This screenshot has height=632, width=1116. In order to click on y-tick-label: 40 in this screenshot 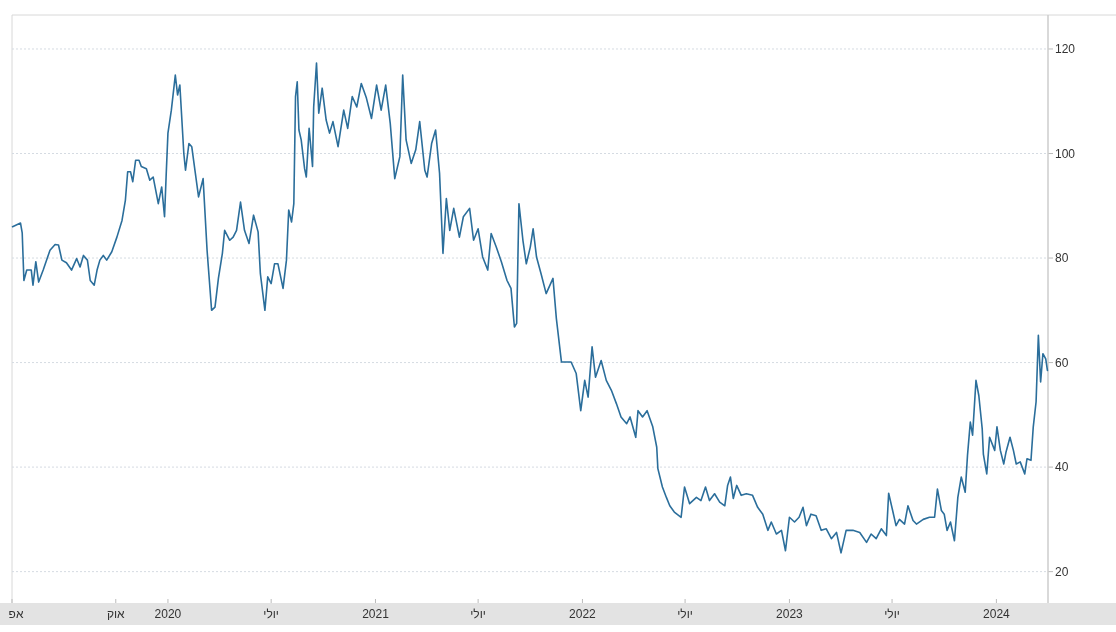, I will do `click(1062, 467)`.